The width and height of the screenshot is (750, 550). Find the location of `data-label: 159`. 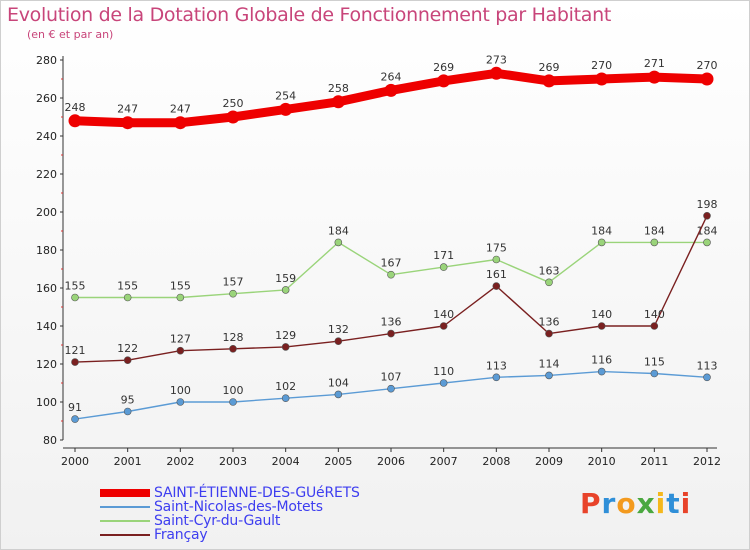

data-label: 159 is located at coordinates (285, 278).